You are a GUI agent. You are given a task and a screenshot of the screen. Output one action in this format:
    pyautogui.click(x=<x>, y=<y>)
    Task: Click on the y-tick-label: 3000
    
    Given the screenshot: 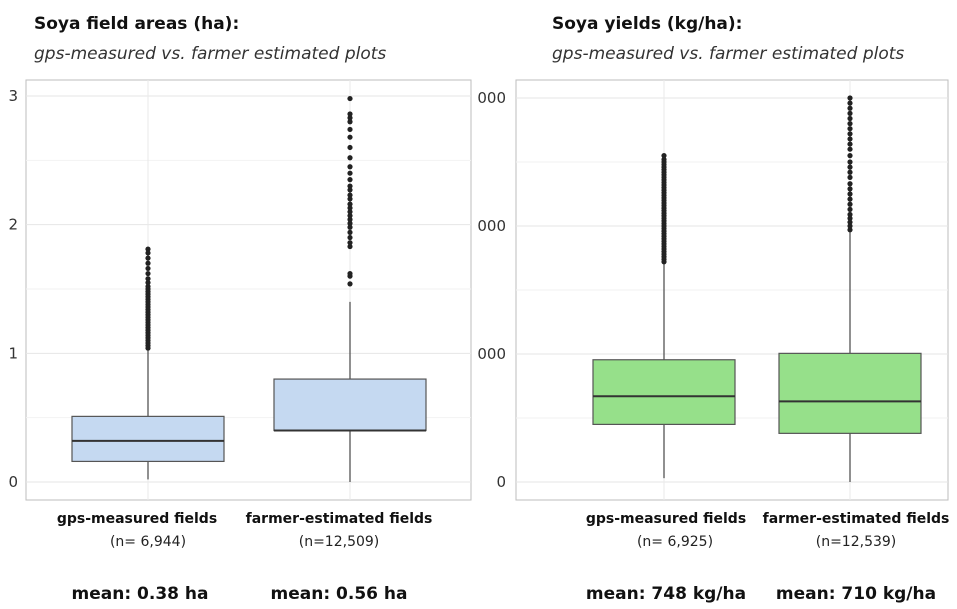 What is the action you would take?
    pyautogui.click(x=492, y=98)
    